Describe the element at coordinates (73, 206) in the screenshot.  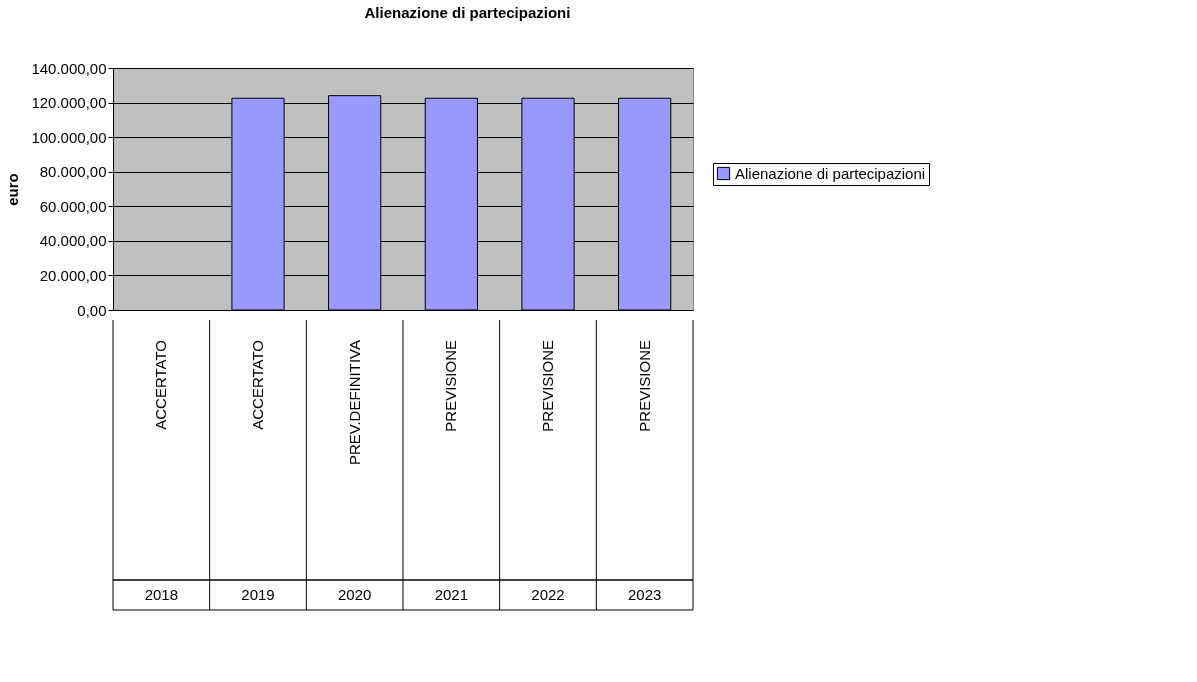
I see `y-tick-label: 60.000,00` at that location.